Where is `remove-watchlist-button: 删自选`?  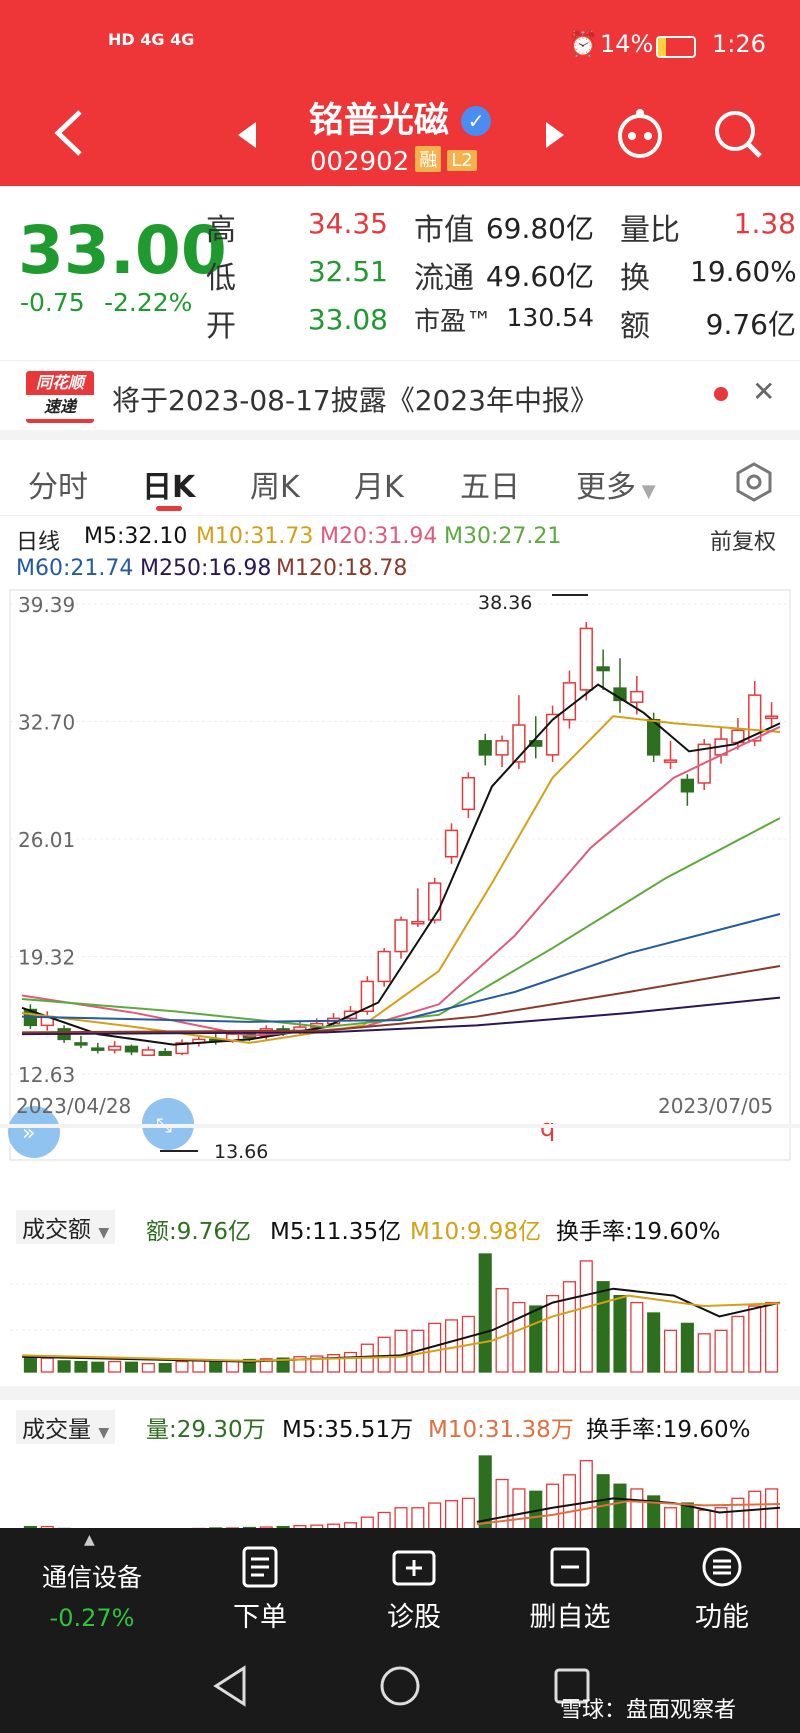
remove-watchlist-button: 删自选 is located at coordinates (570, 1590).